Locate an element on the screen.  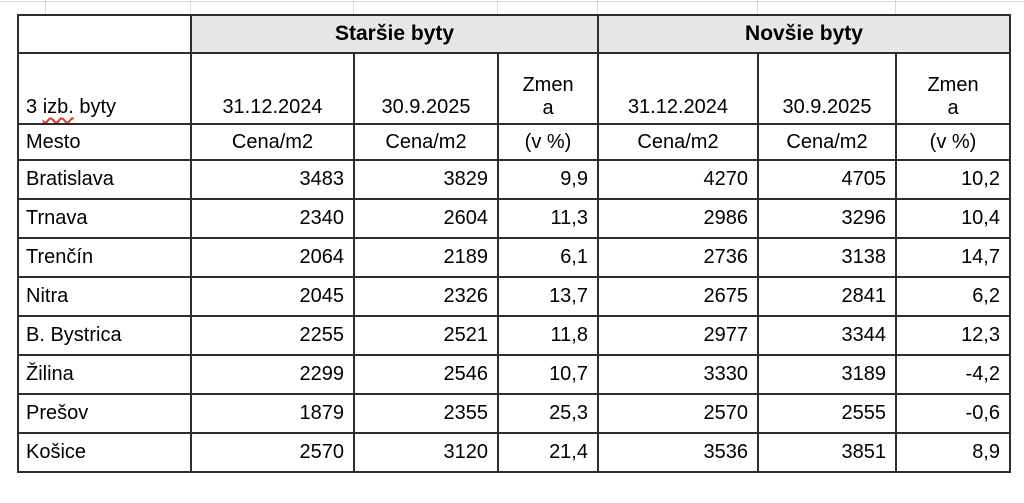
newer-change-cell: -0,6 is located at coordinates (953, 413).